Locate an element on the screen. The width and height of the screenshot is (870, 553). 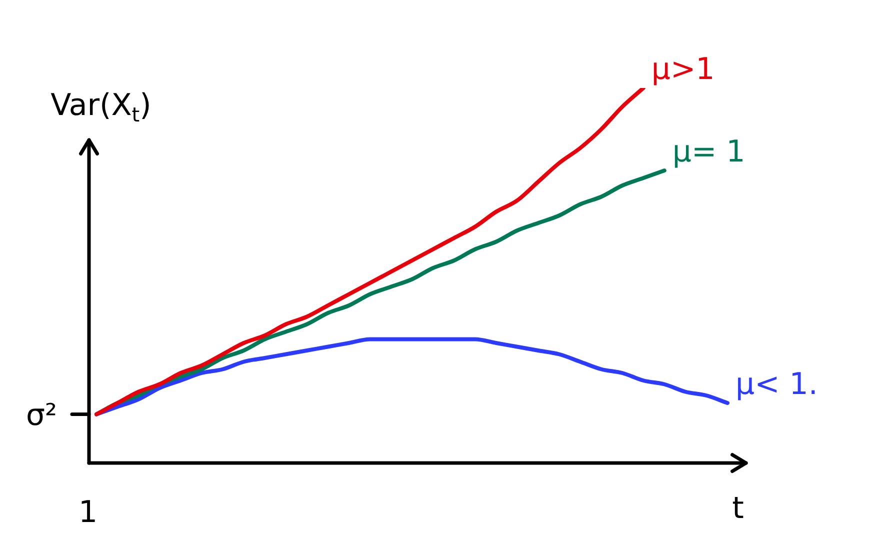
series-label: μ= 1 is located at coordinates (709, 152).